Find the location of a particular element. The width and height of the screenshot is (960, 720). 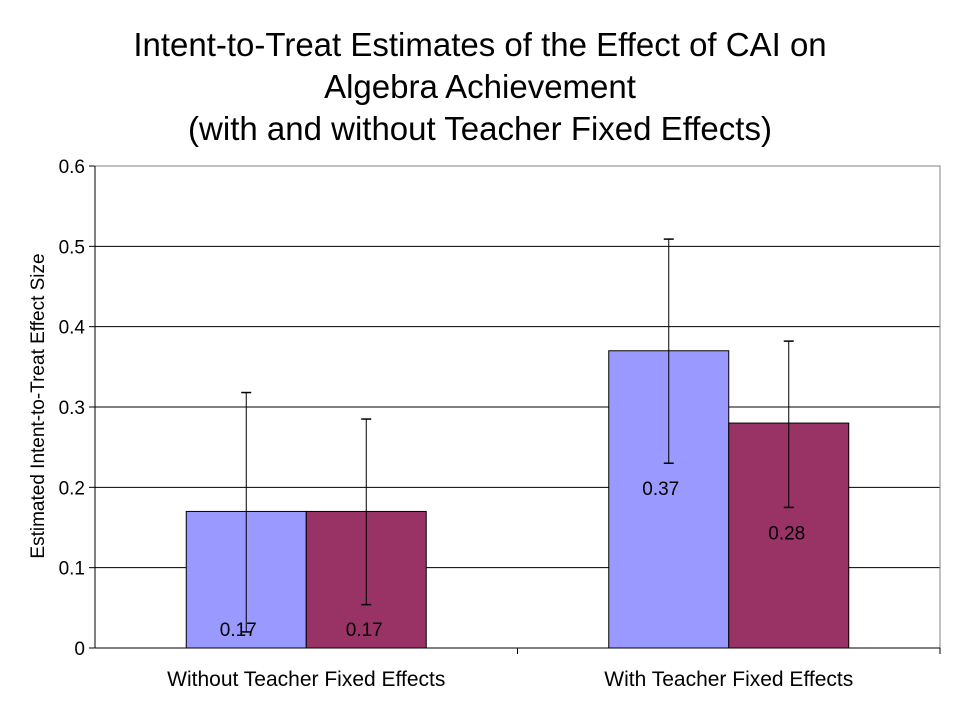

y-tick-label: 0.2 is located at coordinates (72, 488).